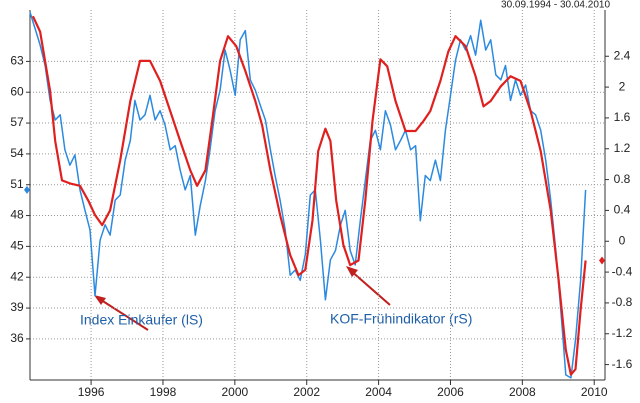  What do you see at coordinates (17, 307) in the screenshot?
I see `y-tick-label: 39` at bounding box center [17, 307].